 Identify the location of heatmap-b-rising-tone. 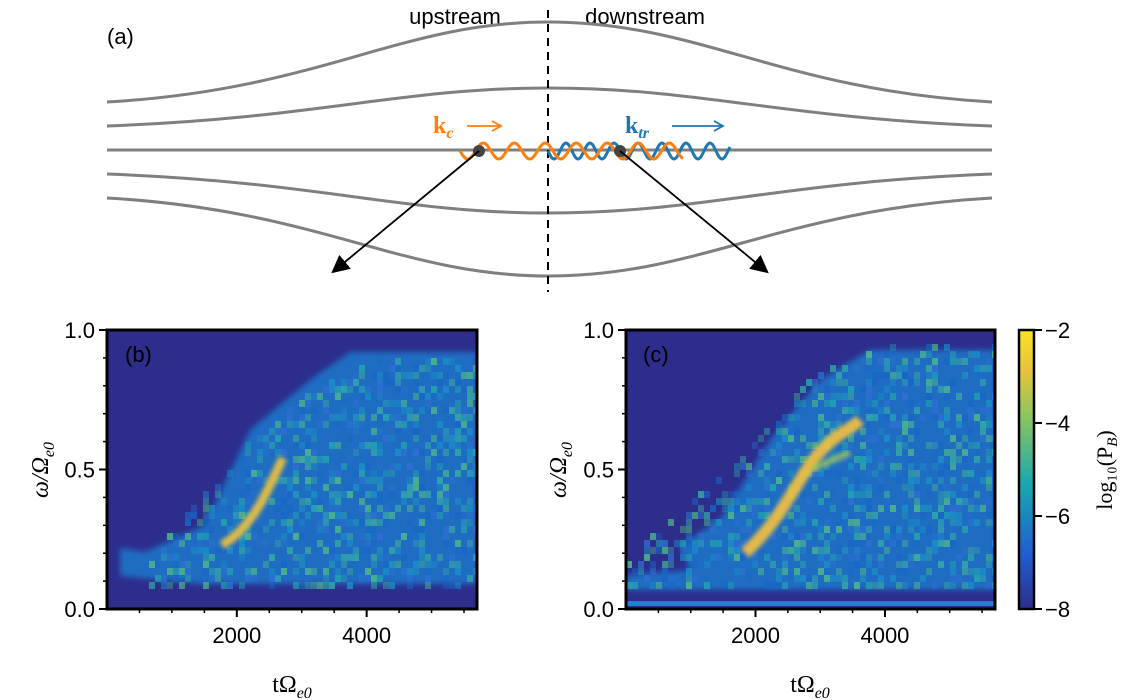
(253, 502).